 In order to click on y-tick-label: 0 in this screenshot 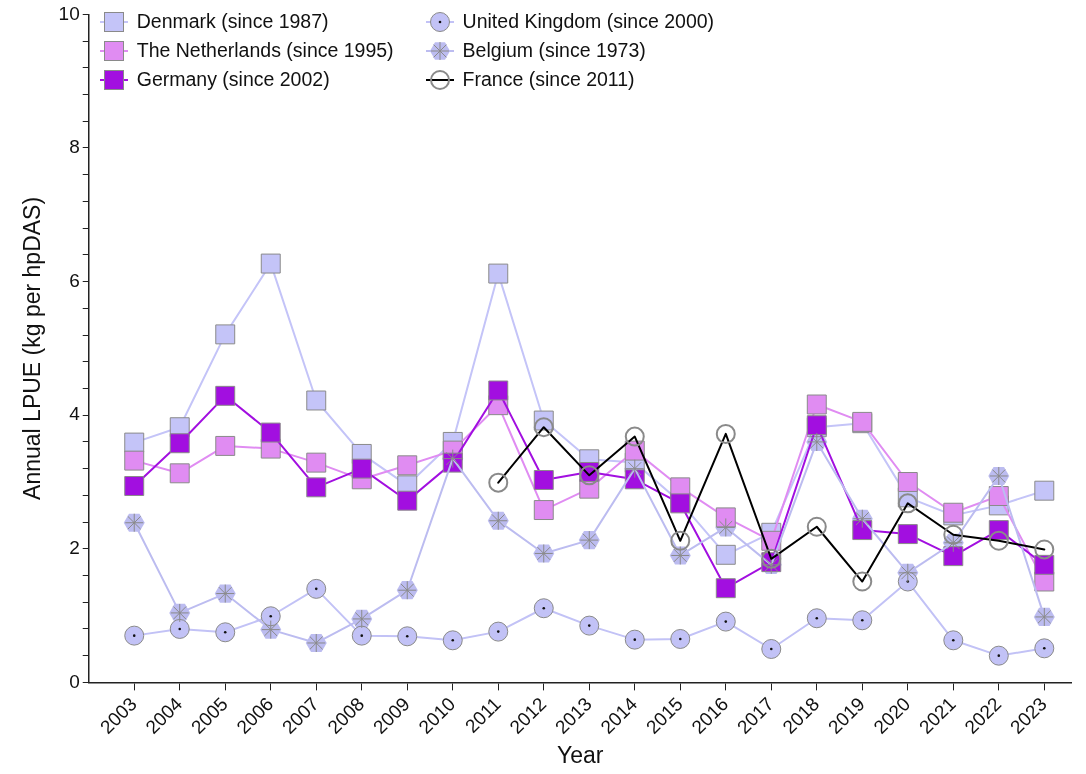, I will do `click(74, 681)`.